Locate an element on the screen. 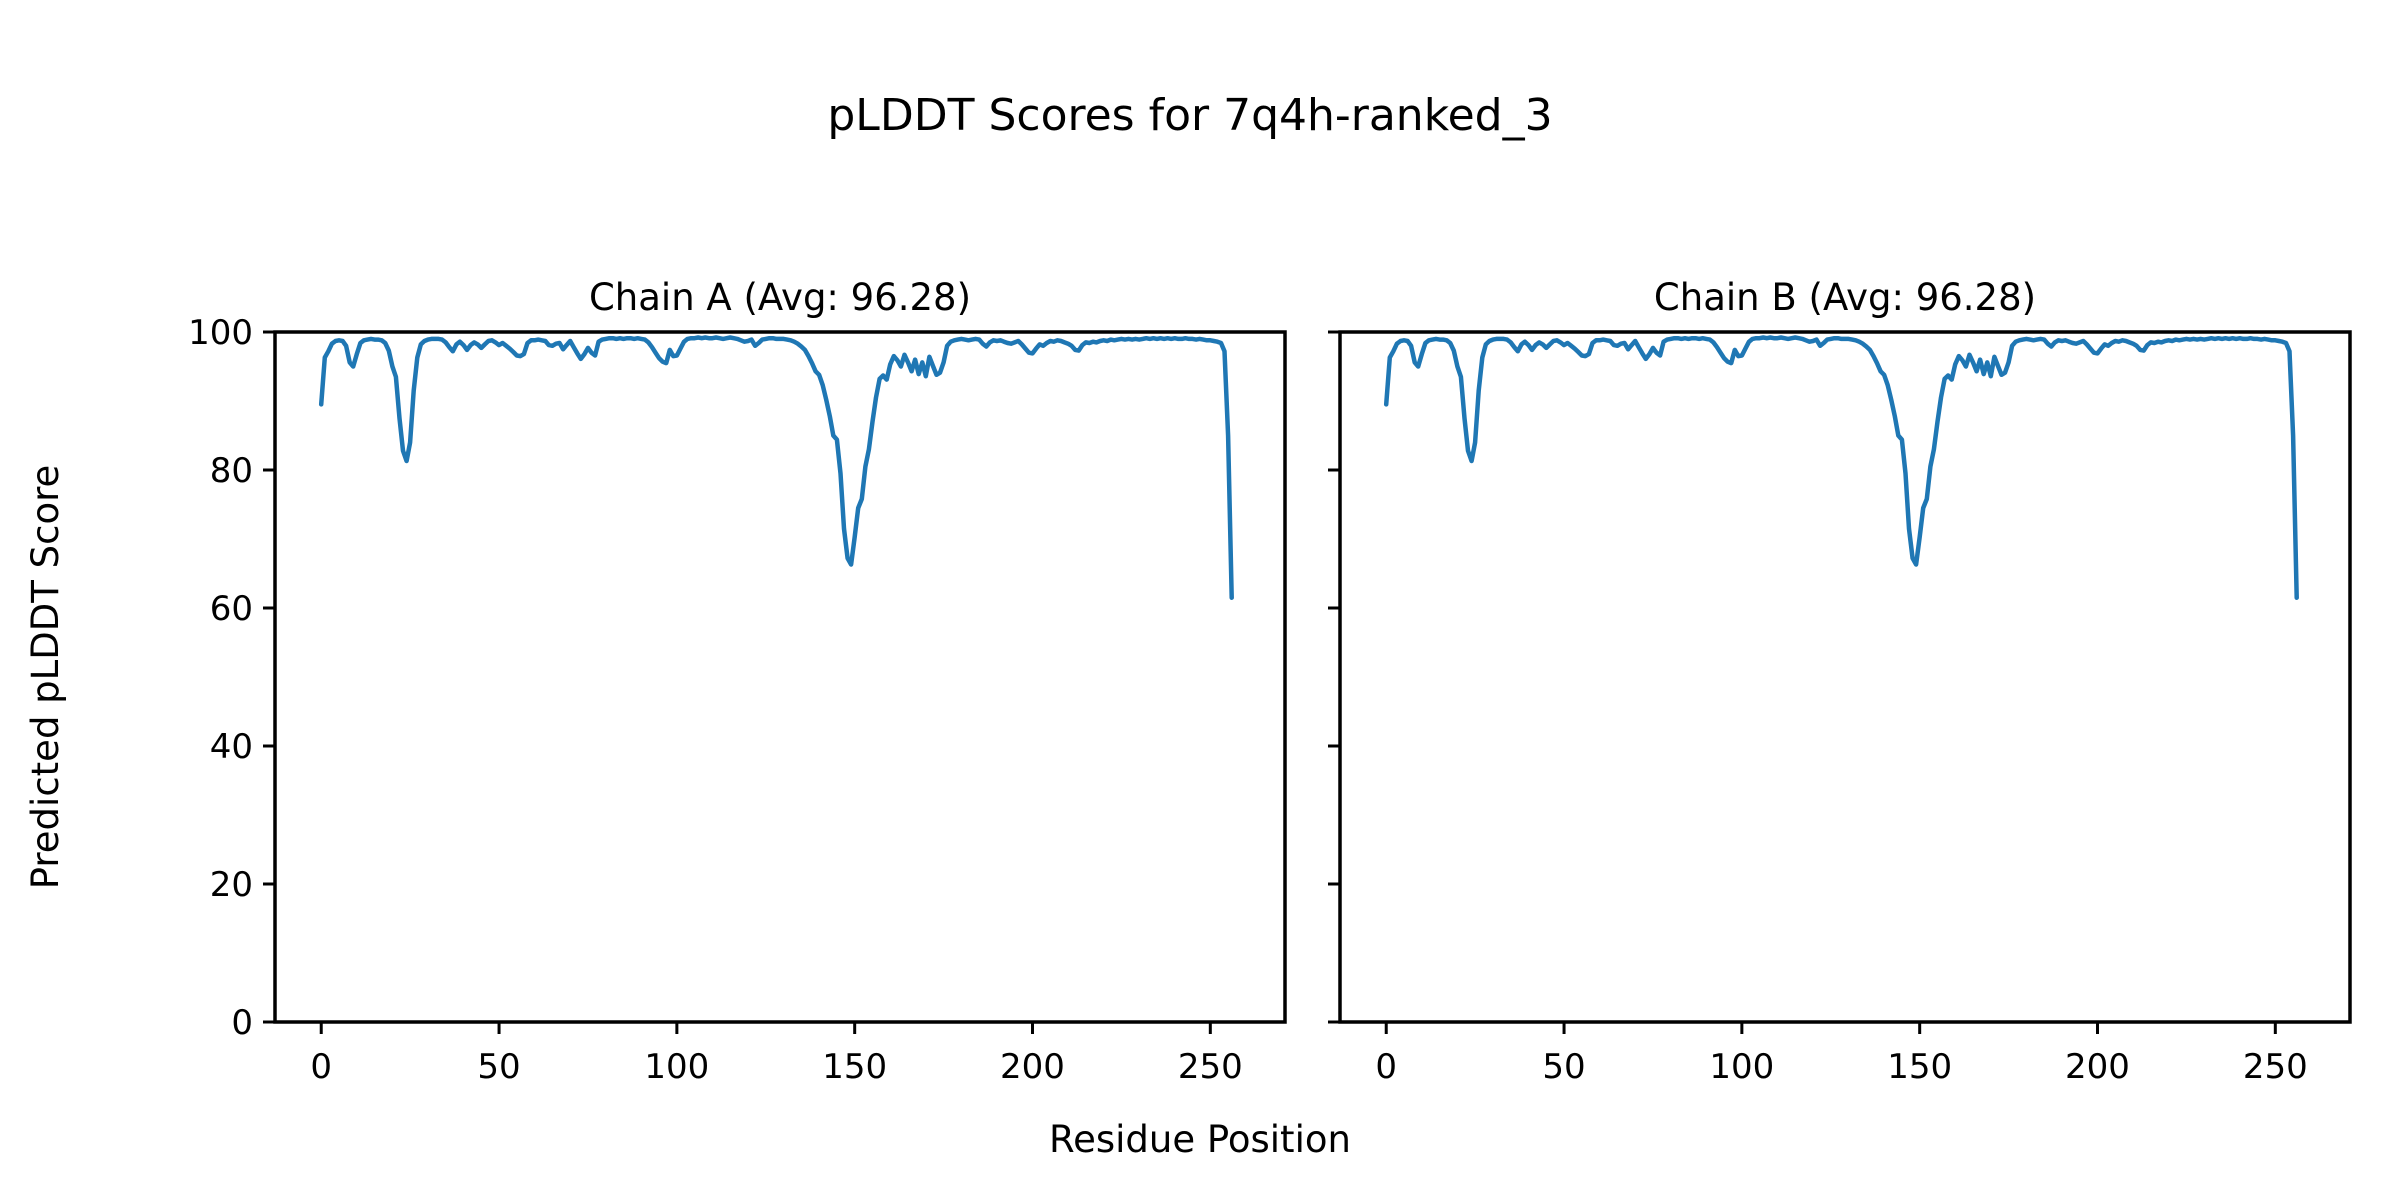  y-tick-label: 60 is located at coordinates (231, 609).